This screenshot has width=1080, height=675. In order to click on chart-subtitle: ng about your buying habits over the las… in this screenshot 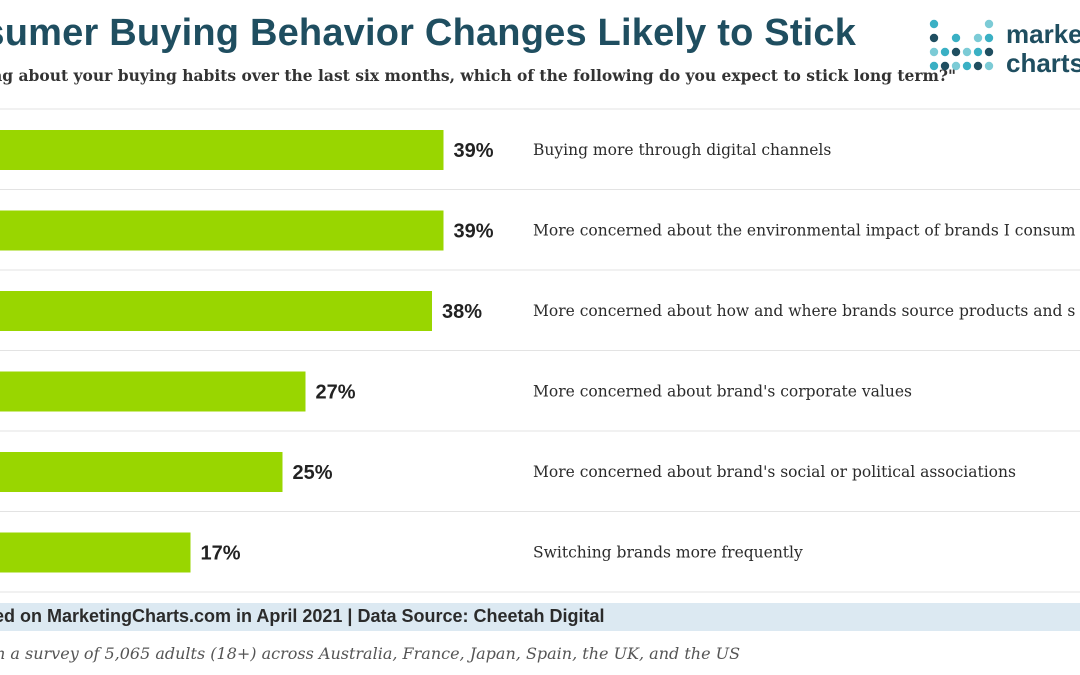, I will do `click(478, 75)`.